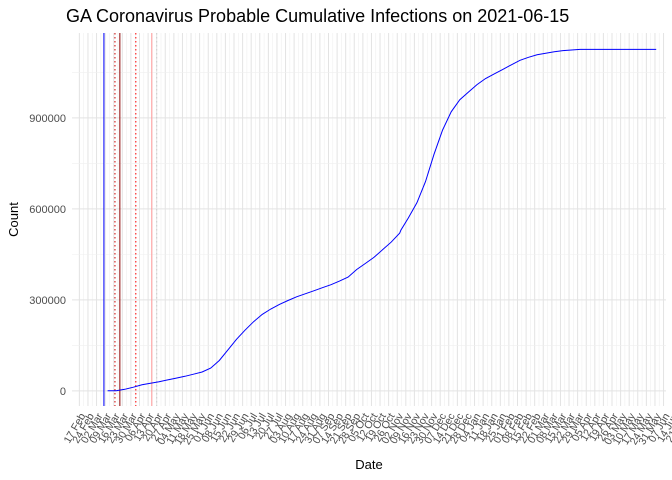  I want to click on y-axis-ticks: 0 300000 600000 900000, so click(47, 255).